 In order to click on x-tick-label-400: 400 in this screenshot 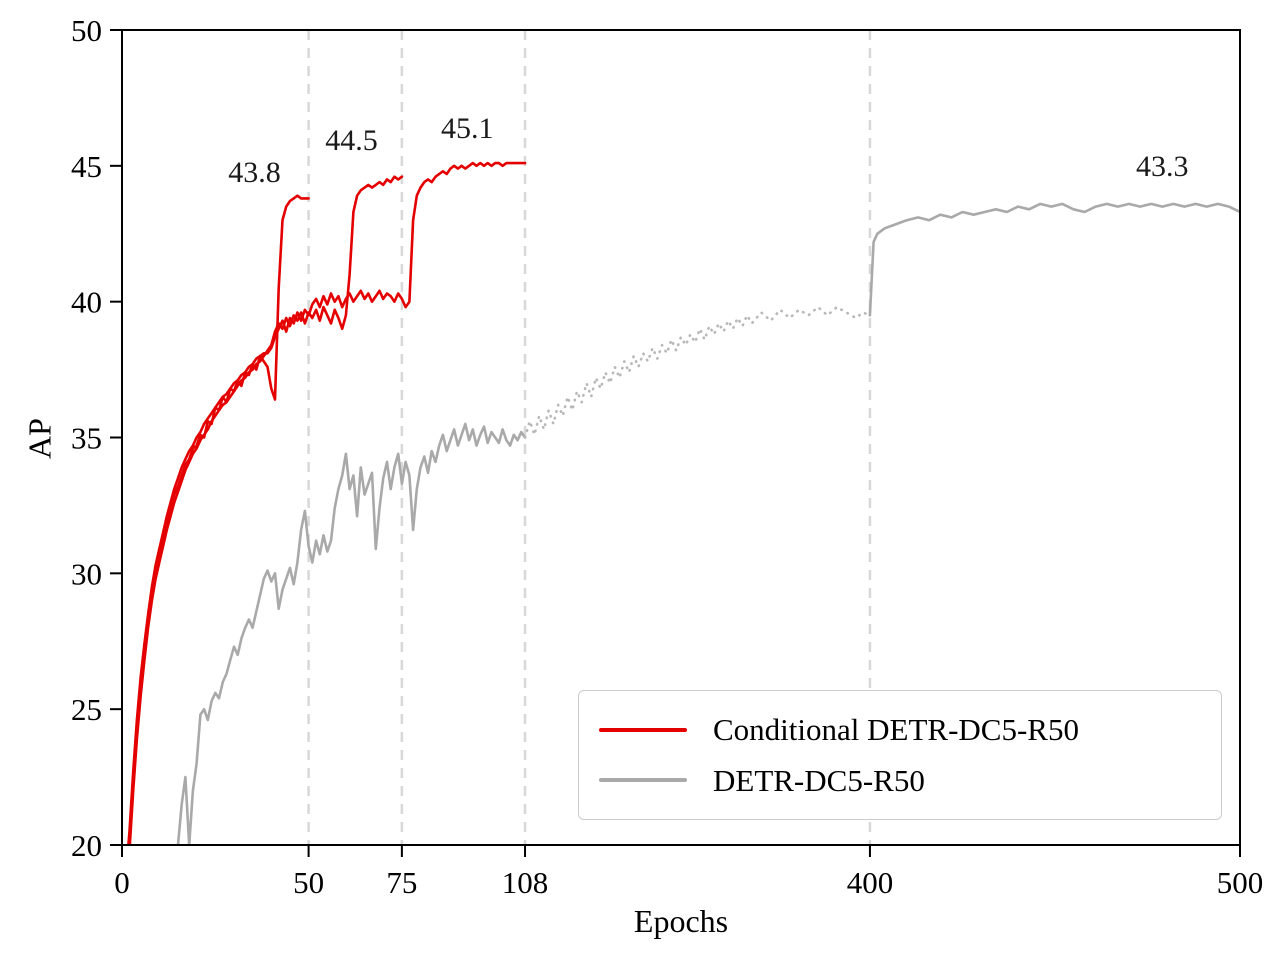, I will do `click(870, 882)`.